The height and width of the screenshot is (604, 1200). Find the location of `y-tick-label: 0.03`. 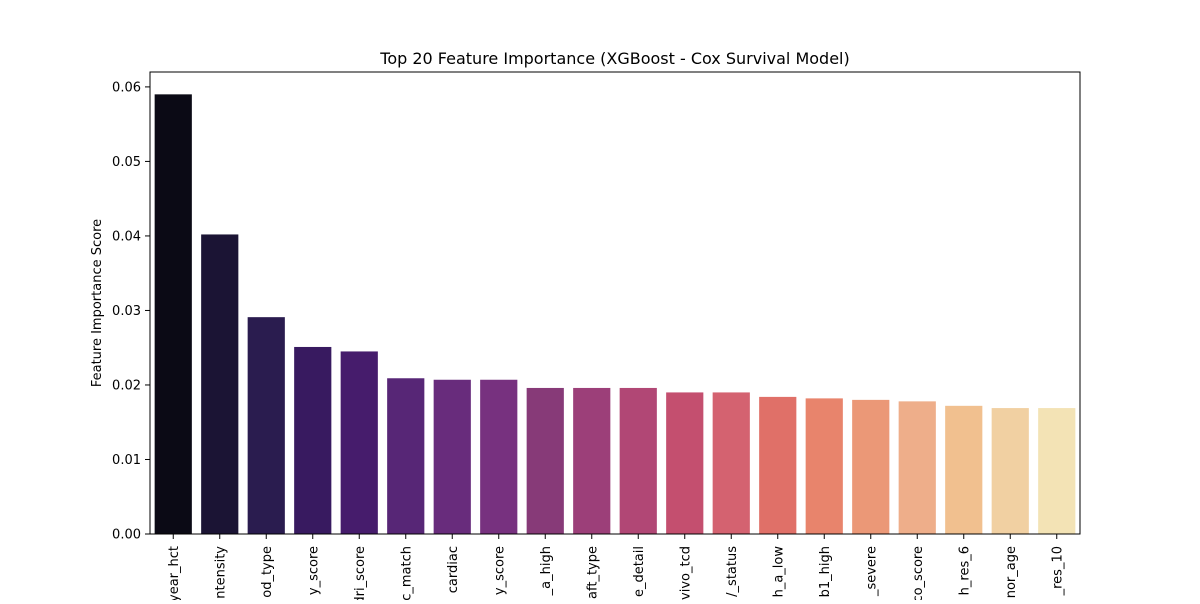

y-tick-label: 0.03 is located at coordinates (126, 311).